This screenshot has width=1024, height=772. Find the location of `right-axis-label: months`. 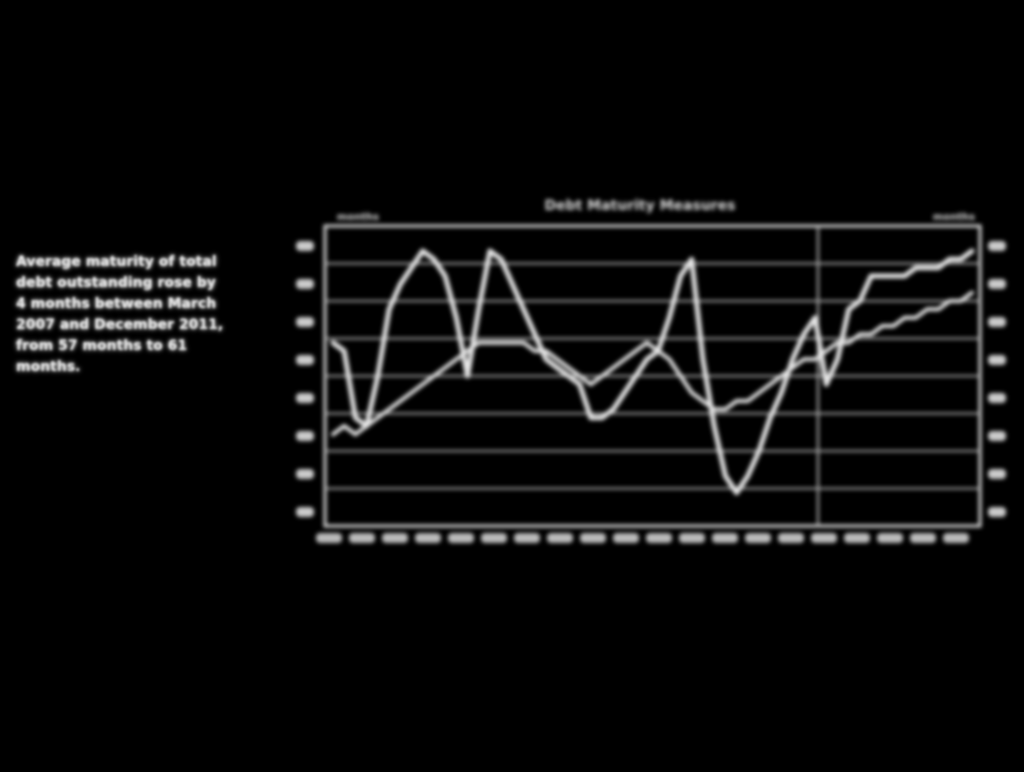

right-axis-label: months is located at coordinates (954, 217).